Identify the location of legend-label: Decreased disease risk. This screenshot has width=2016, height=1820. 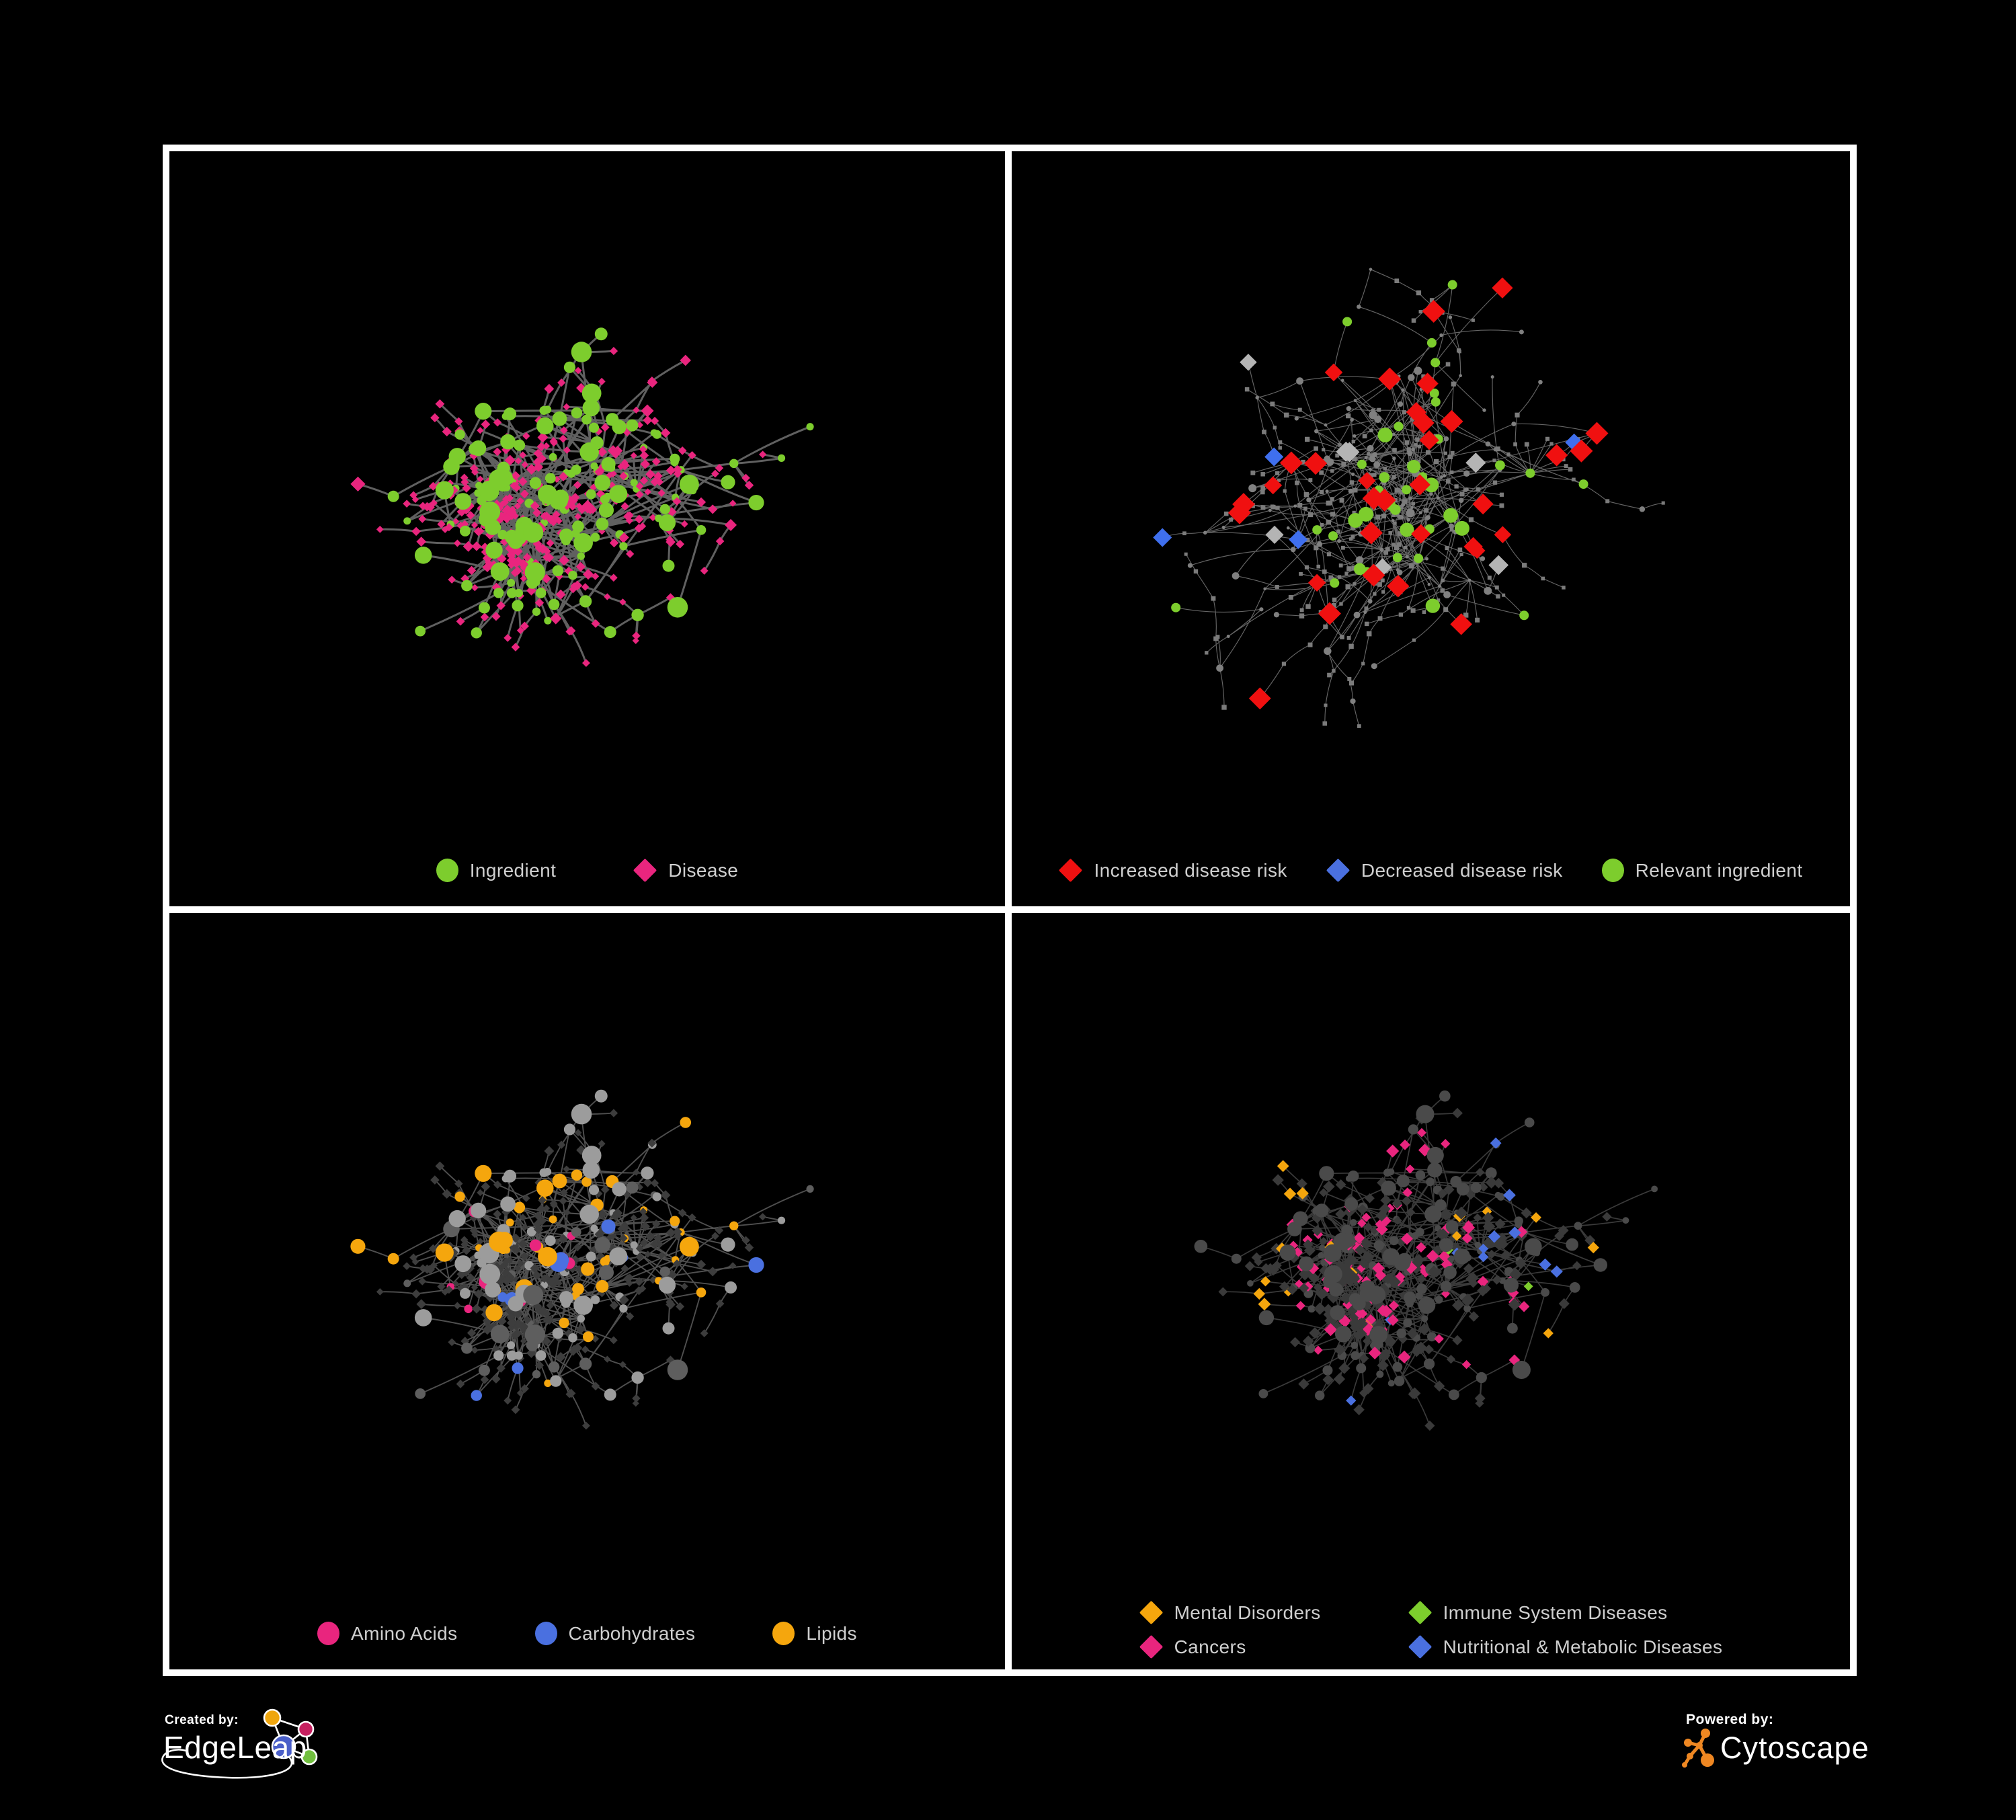
(1462, 870).